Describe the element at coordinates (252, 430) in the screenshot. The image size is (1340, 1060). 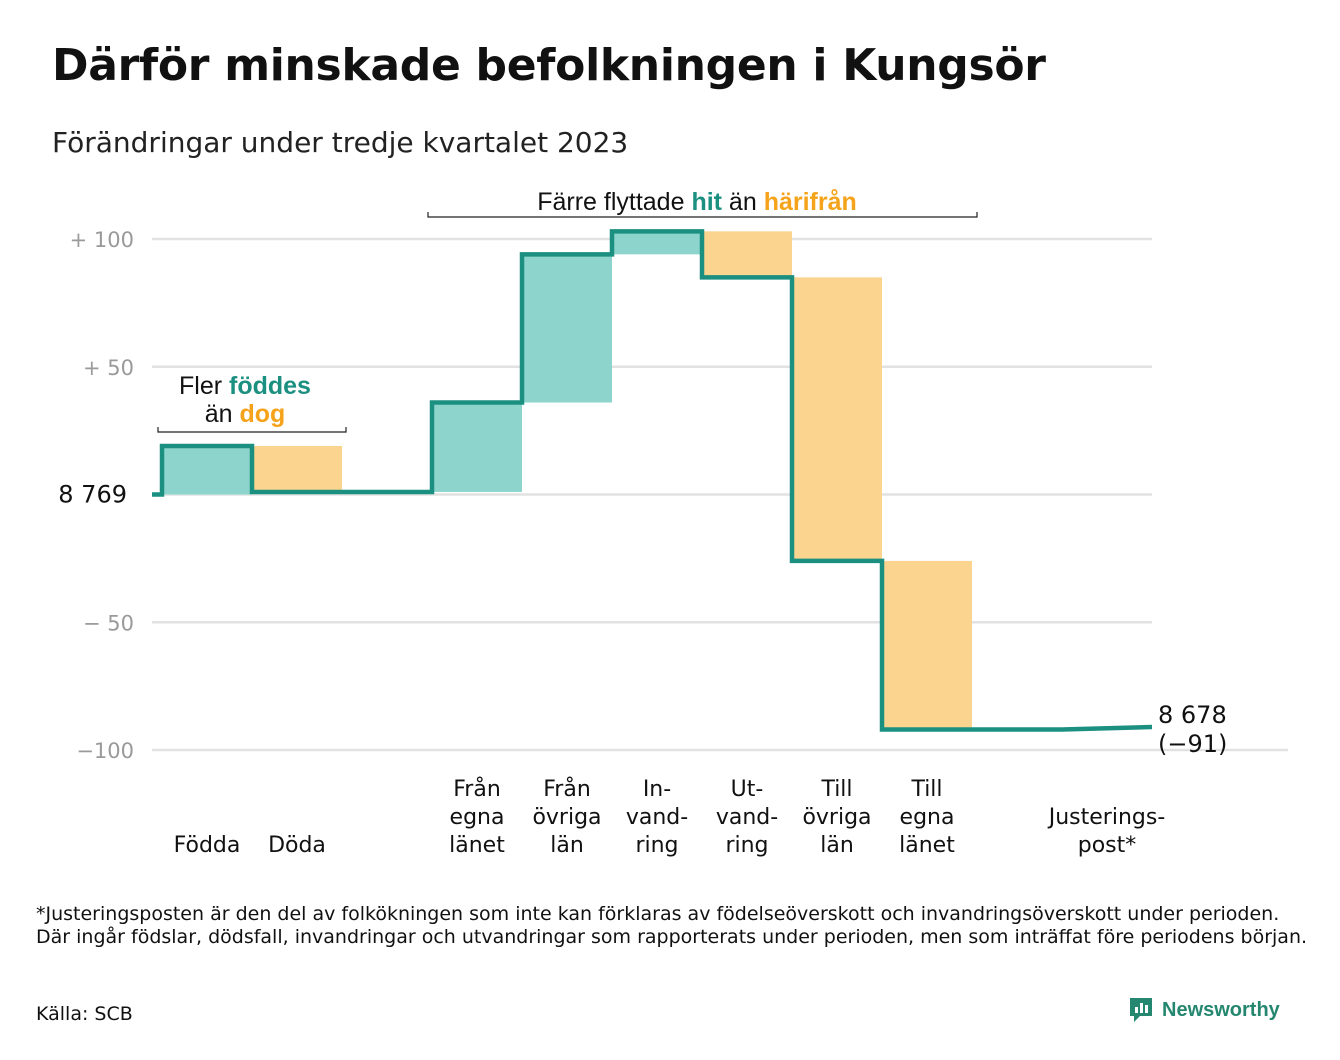
I see `births-bracket` at that location.